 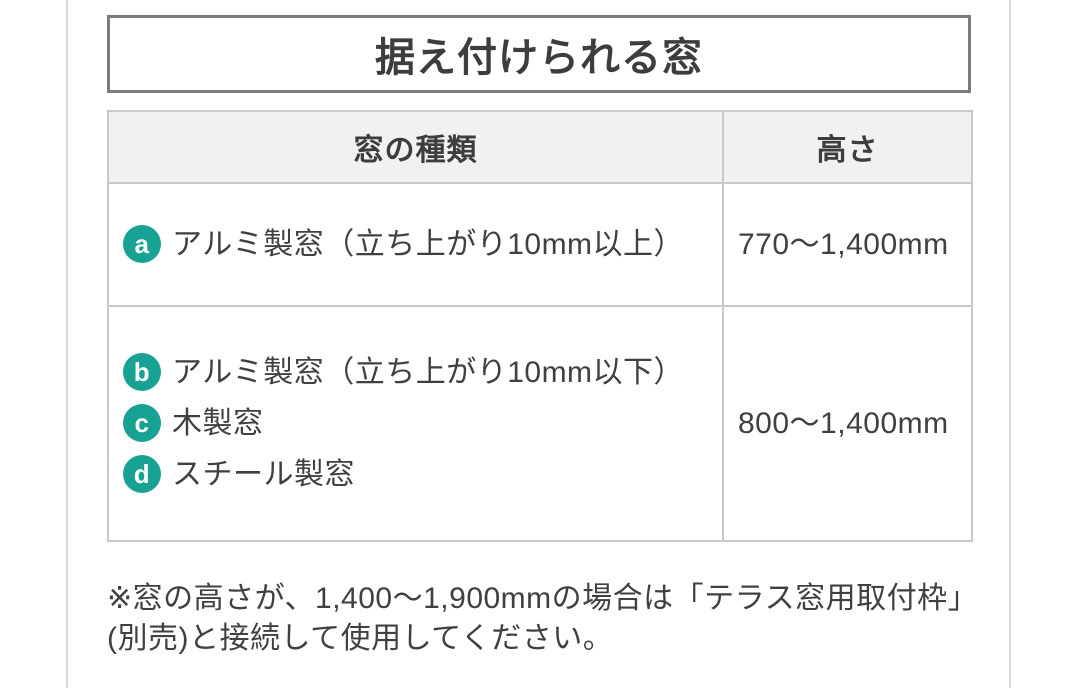 I want to click on badge-c-icon: c, so click(x=142, y=423).